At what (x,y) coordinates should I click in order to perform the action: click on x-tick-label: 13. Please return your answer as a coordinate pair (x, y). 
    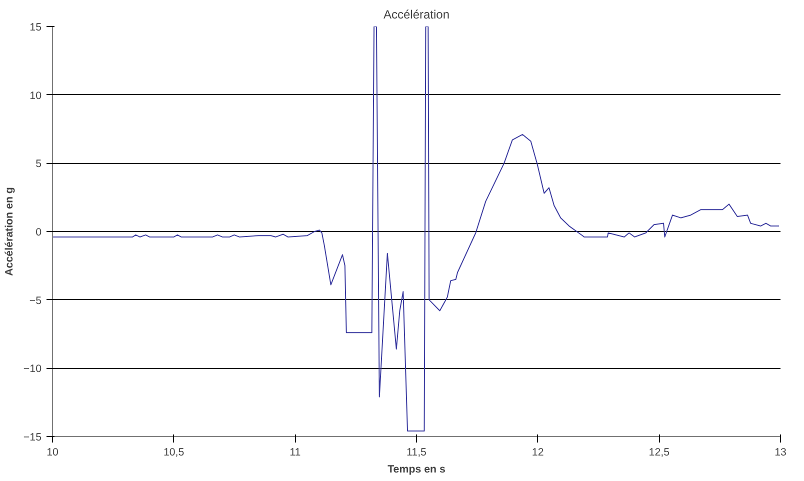
    Looking at the image, I should click on (780, 452).